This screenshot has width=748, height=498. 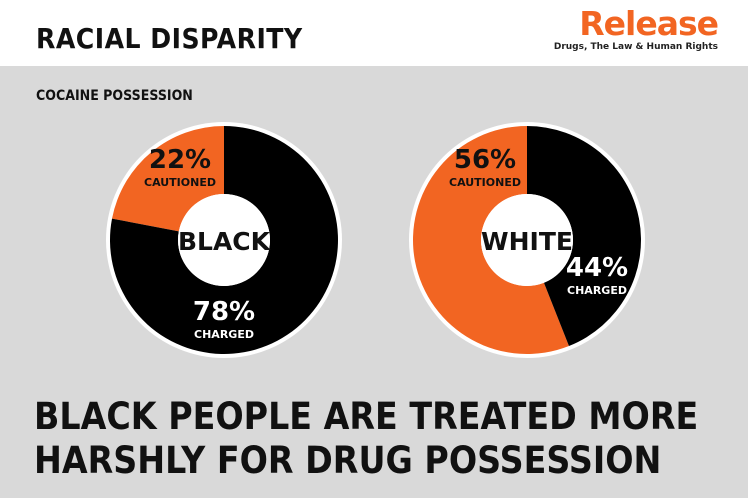 I want to click on donut-white: WHITE 56%CAUTIONED 44%CHARGED, so click(x=527, y=240).